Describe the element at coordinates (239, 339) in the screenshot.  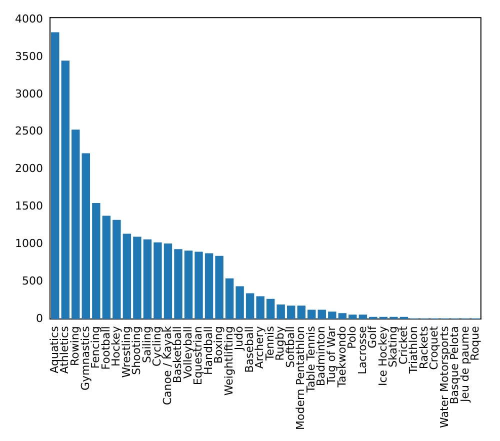
I see `x-tick-label: Judo` at that location.